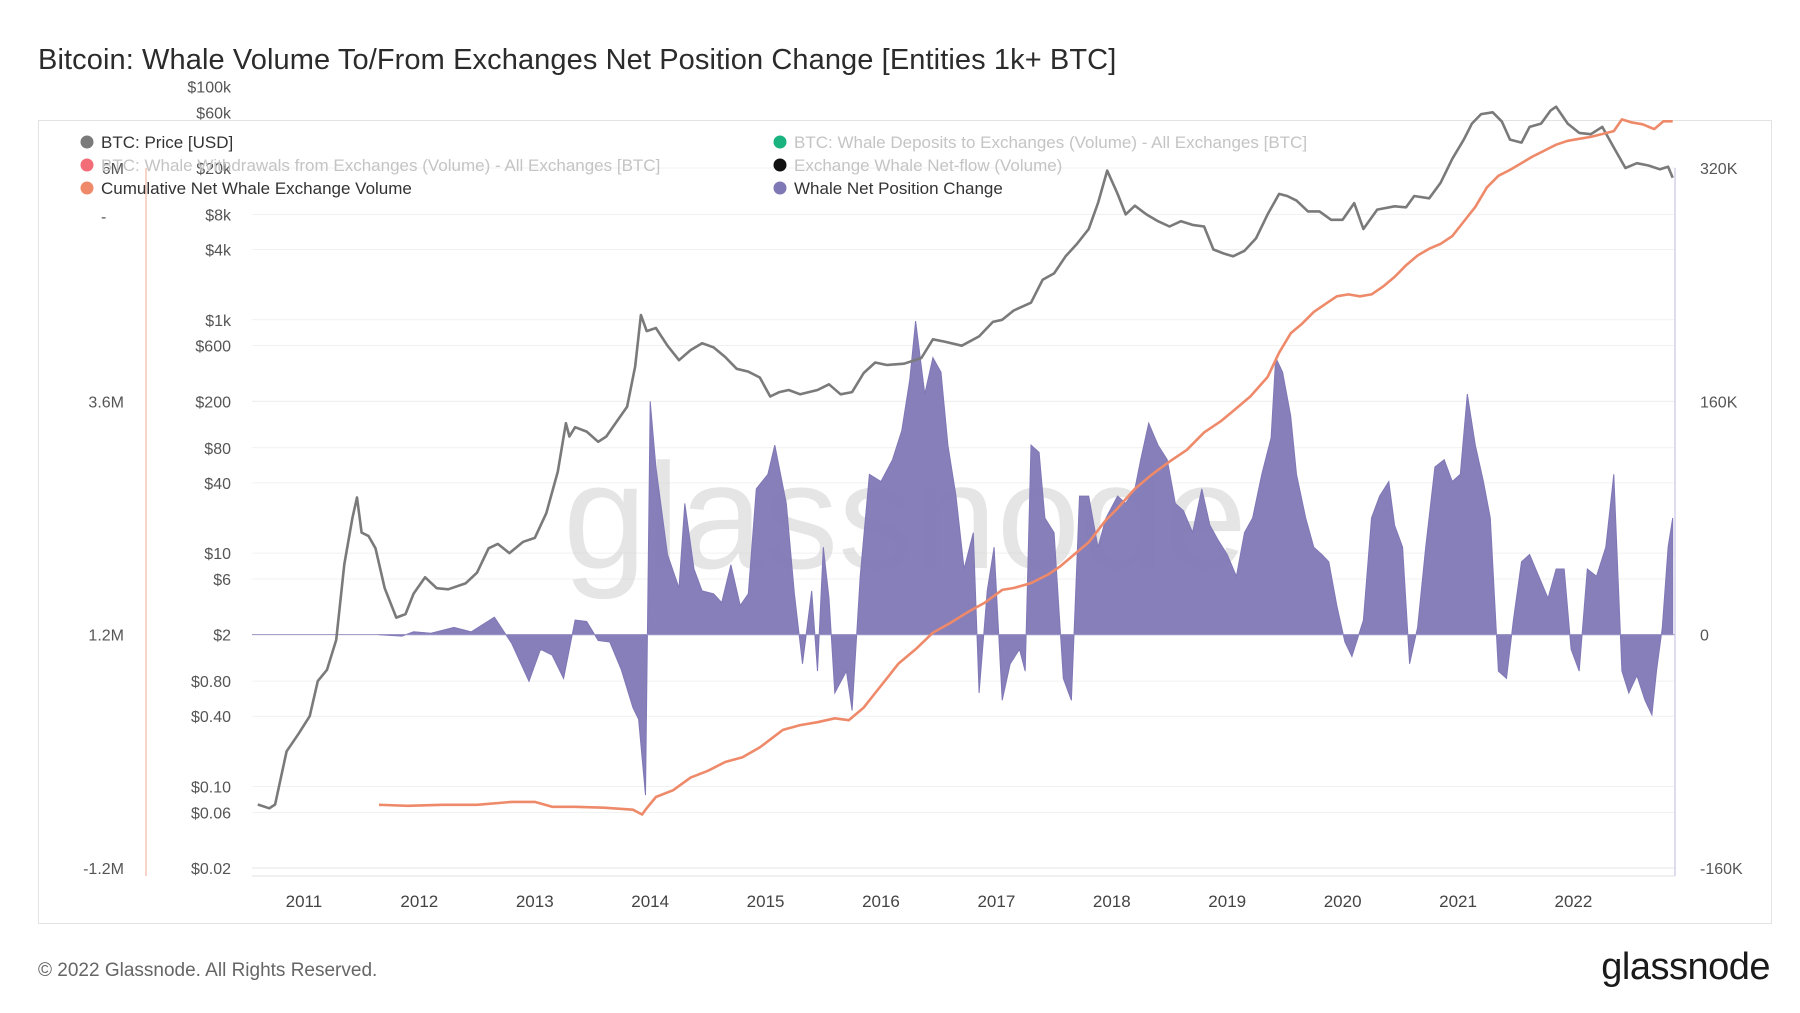 The height and width of the screenshot is (1013, 1800). Describe the element at coordinates (419, 901) in the screenshot. I see `x-tick-label: 2012` at that location.